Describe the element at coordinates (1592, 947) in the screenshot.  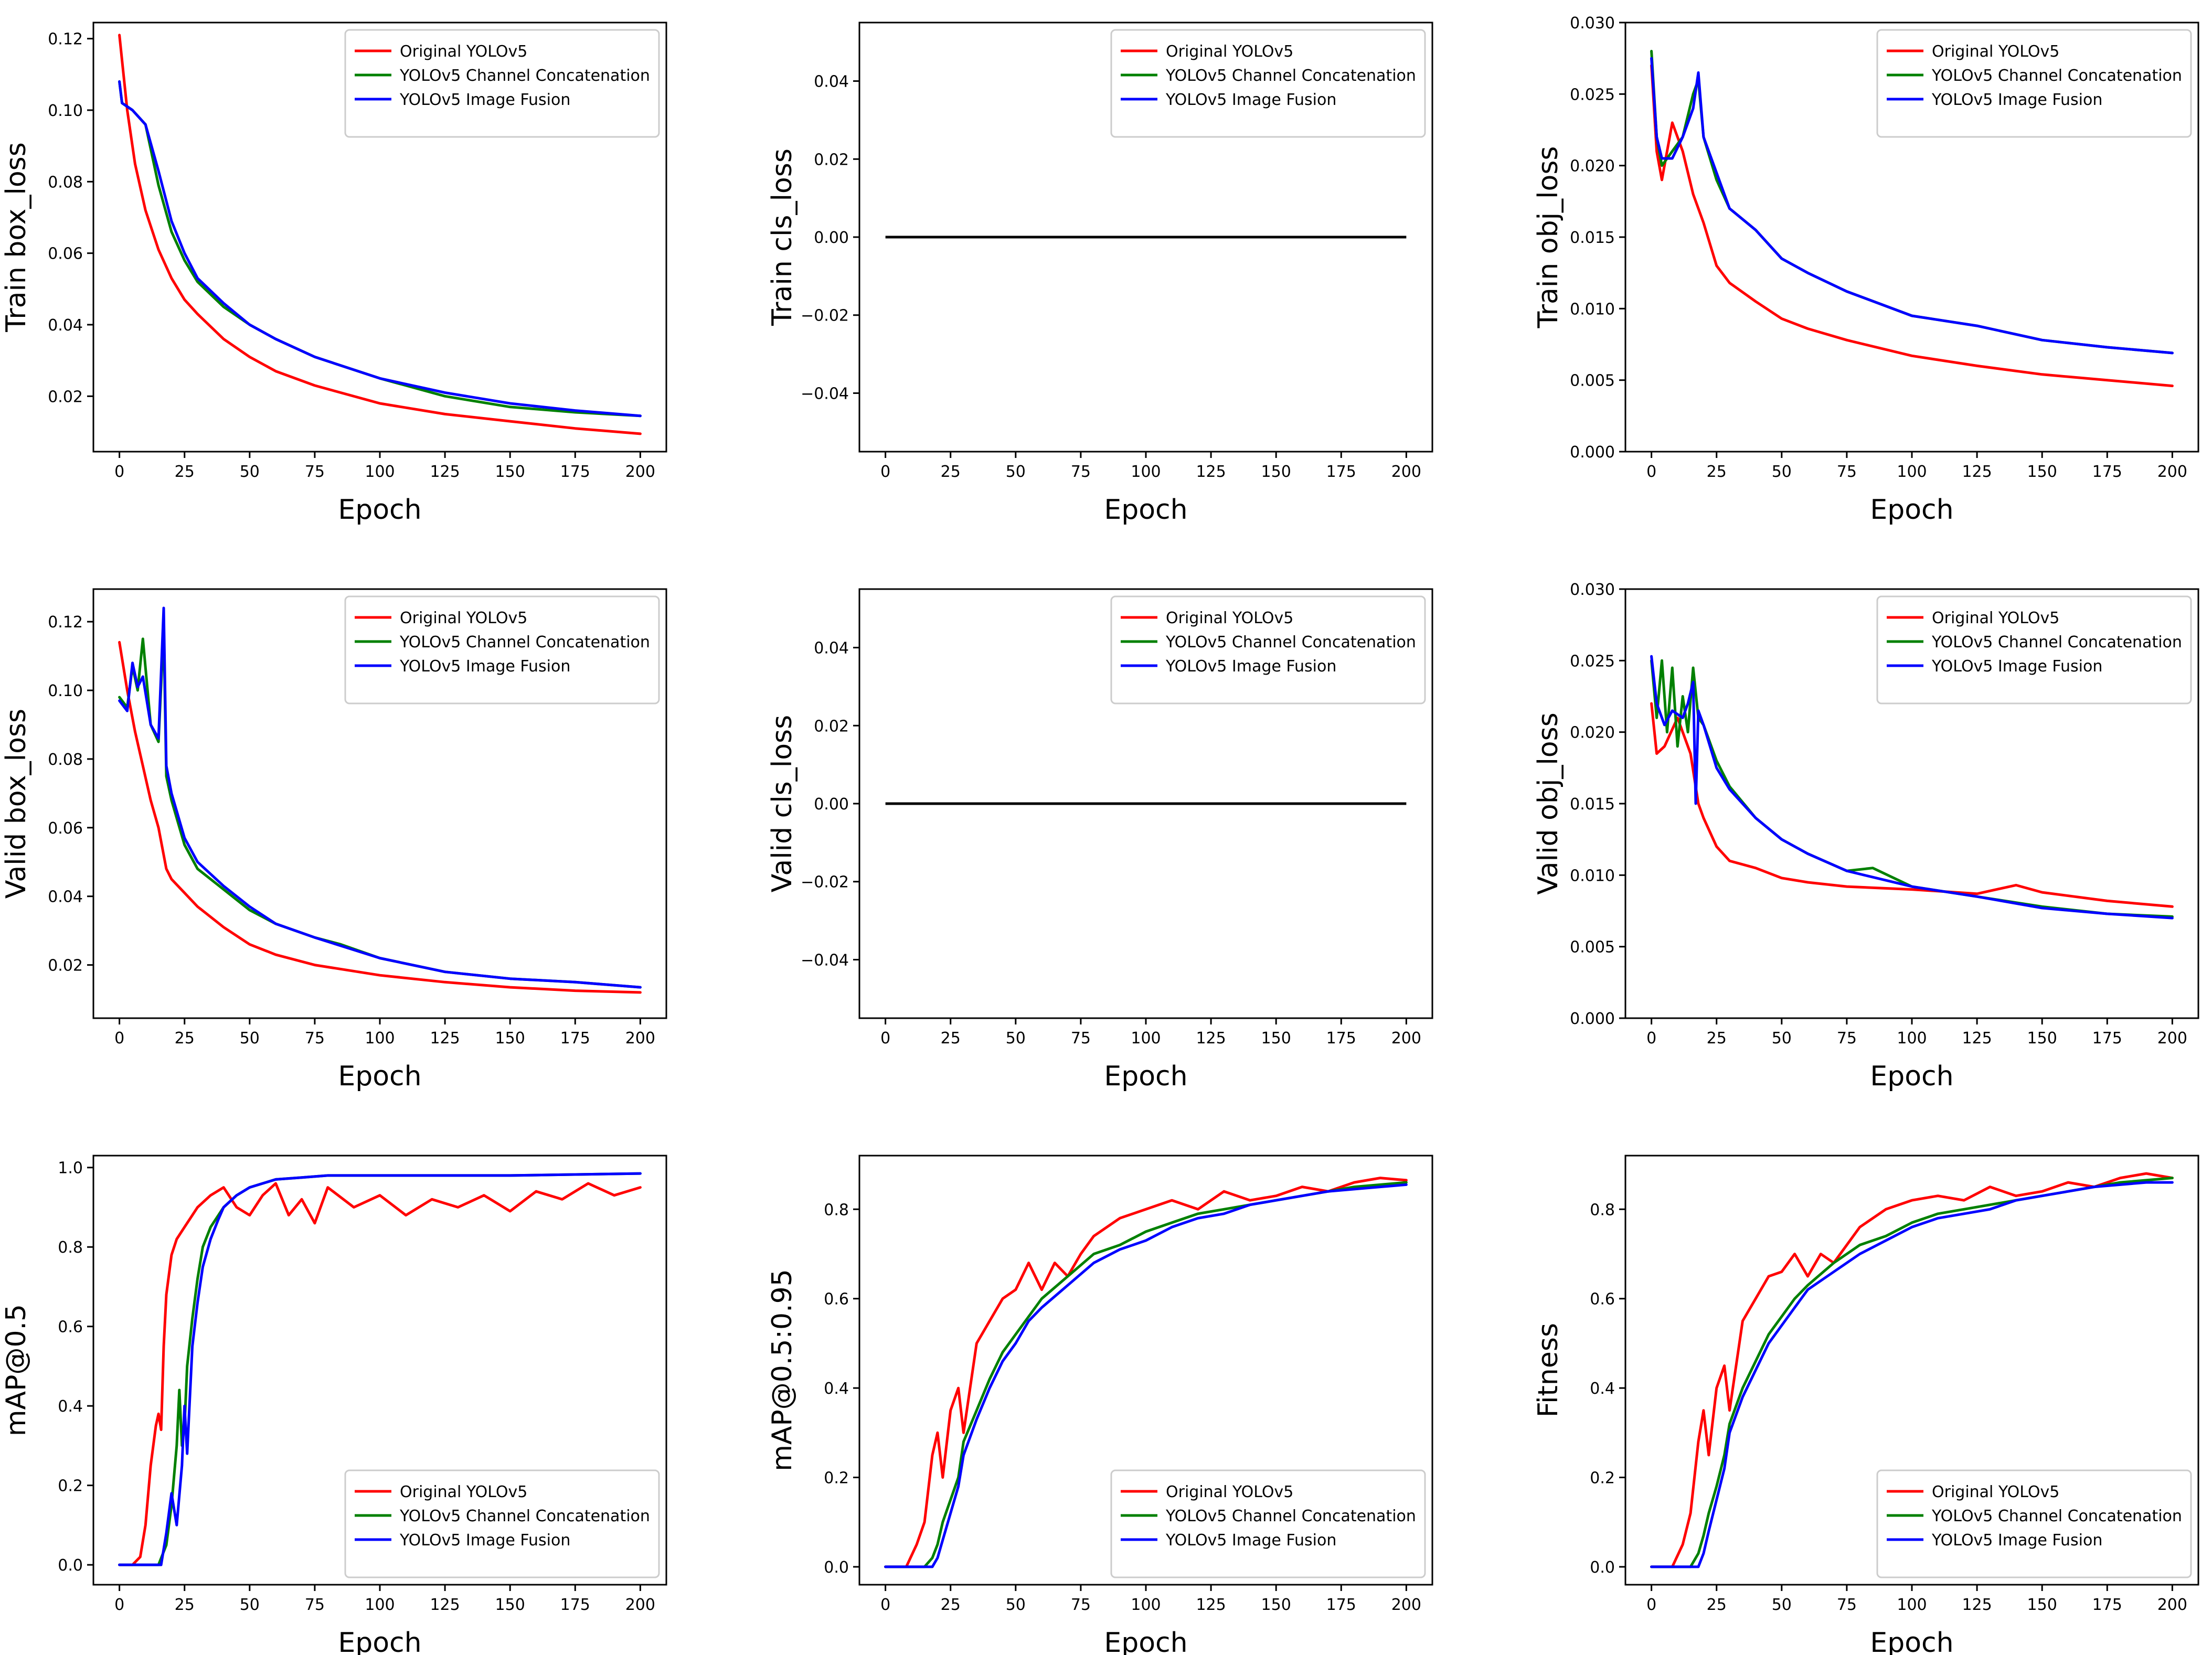
I see `y-tick-label: 0.005` at that location.